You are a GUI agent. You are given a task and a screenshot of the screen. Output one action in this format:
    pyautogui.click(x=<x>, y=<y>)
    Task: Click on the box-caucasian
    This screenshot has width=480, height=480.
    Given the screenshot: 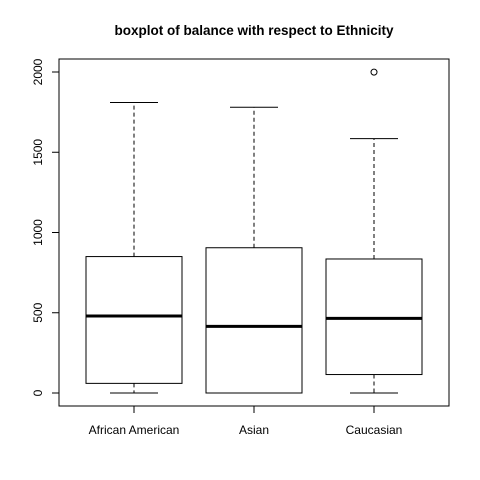 What is the action you would take?
    pyautogui.click(x=374, y=231)
    